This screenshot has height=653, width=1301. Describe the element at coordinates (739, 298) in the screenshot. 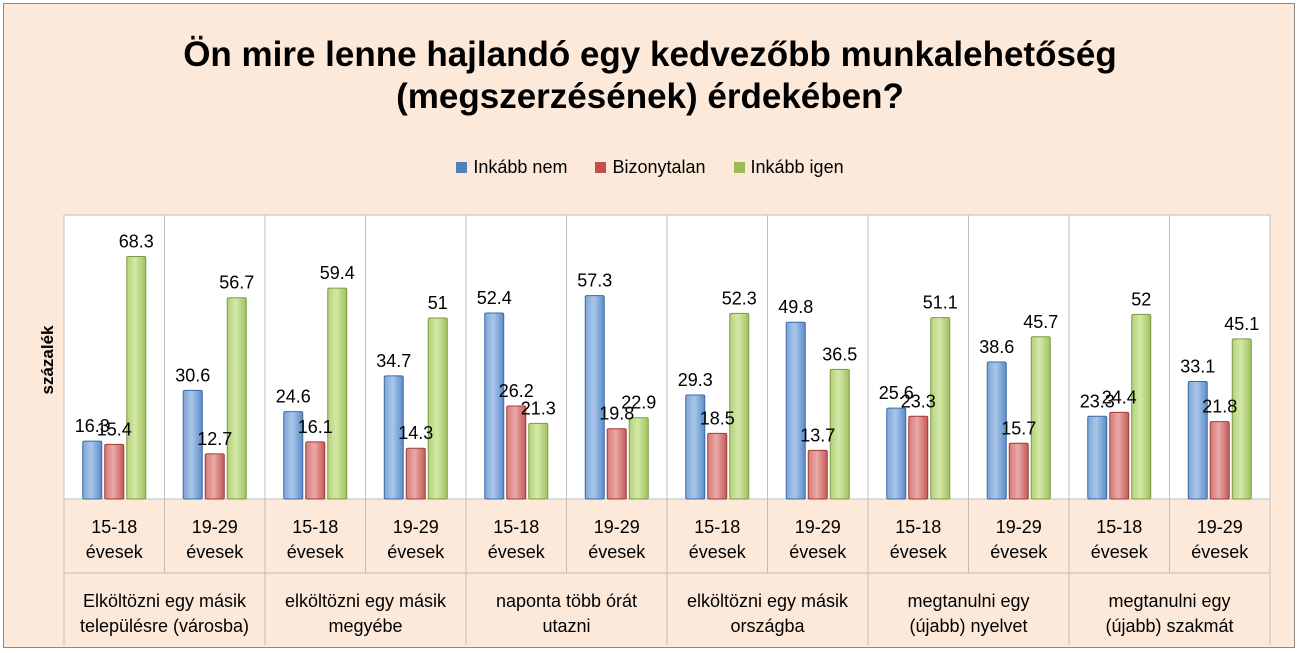

I see `data-label: 52.3` at that location.